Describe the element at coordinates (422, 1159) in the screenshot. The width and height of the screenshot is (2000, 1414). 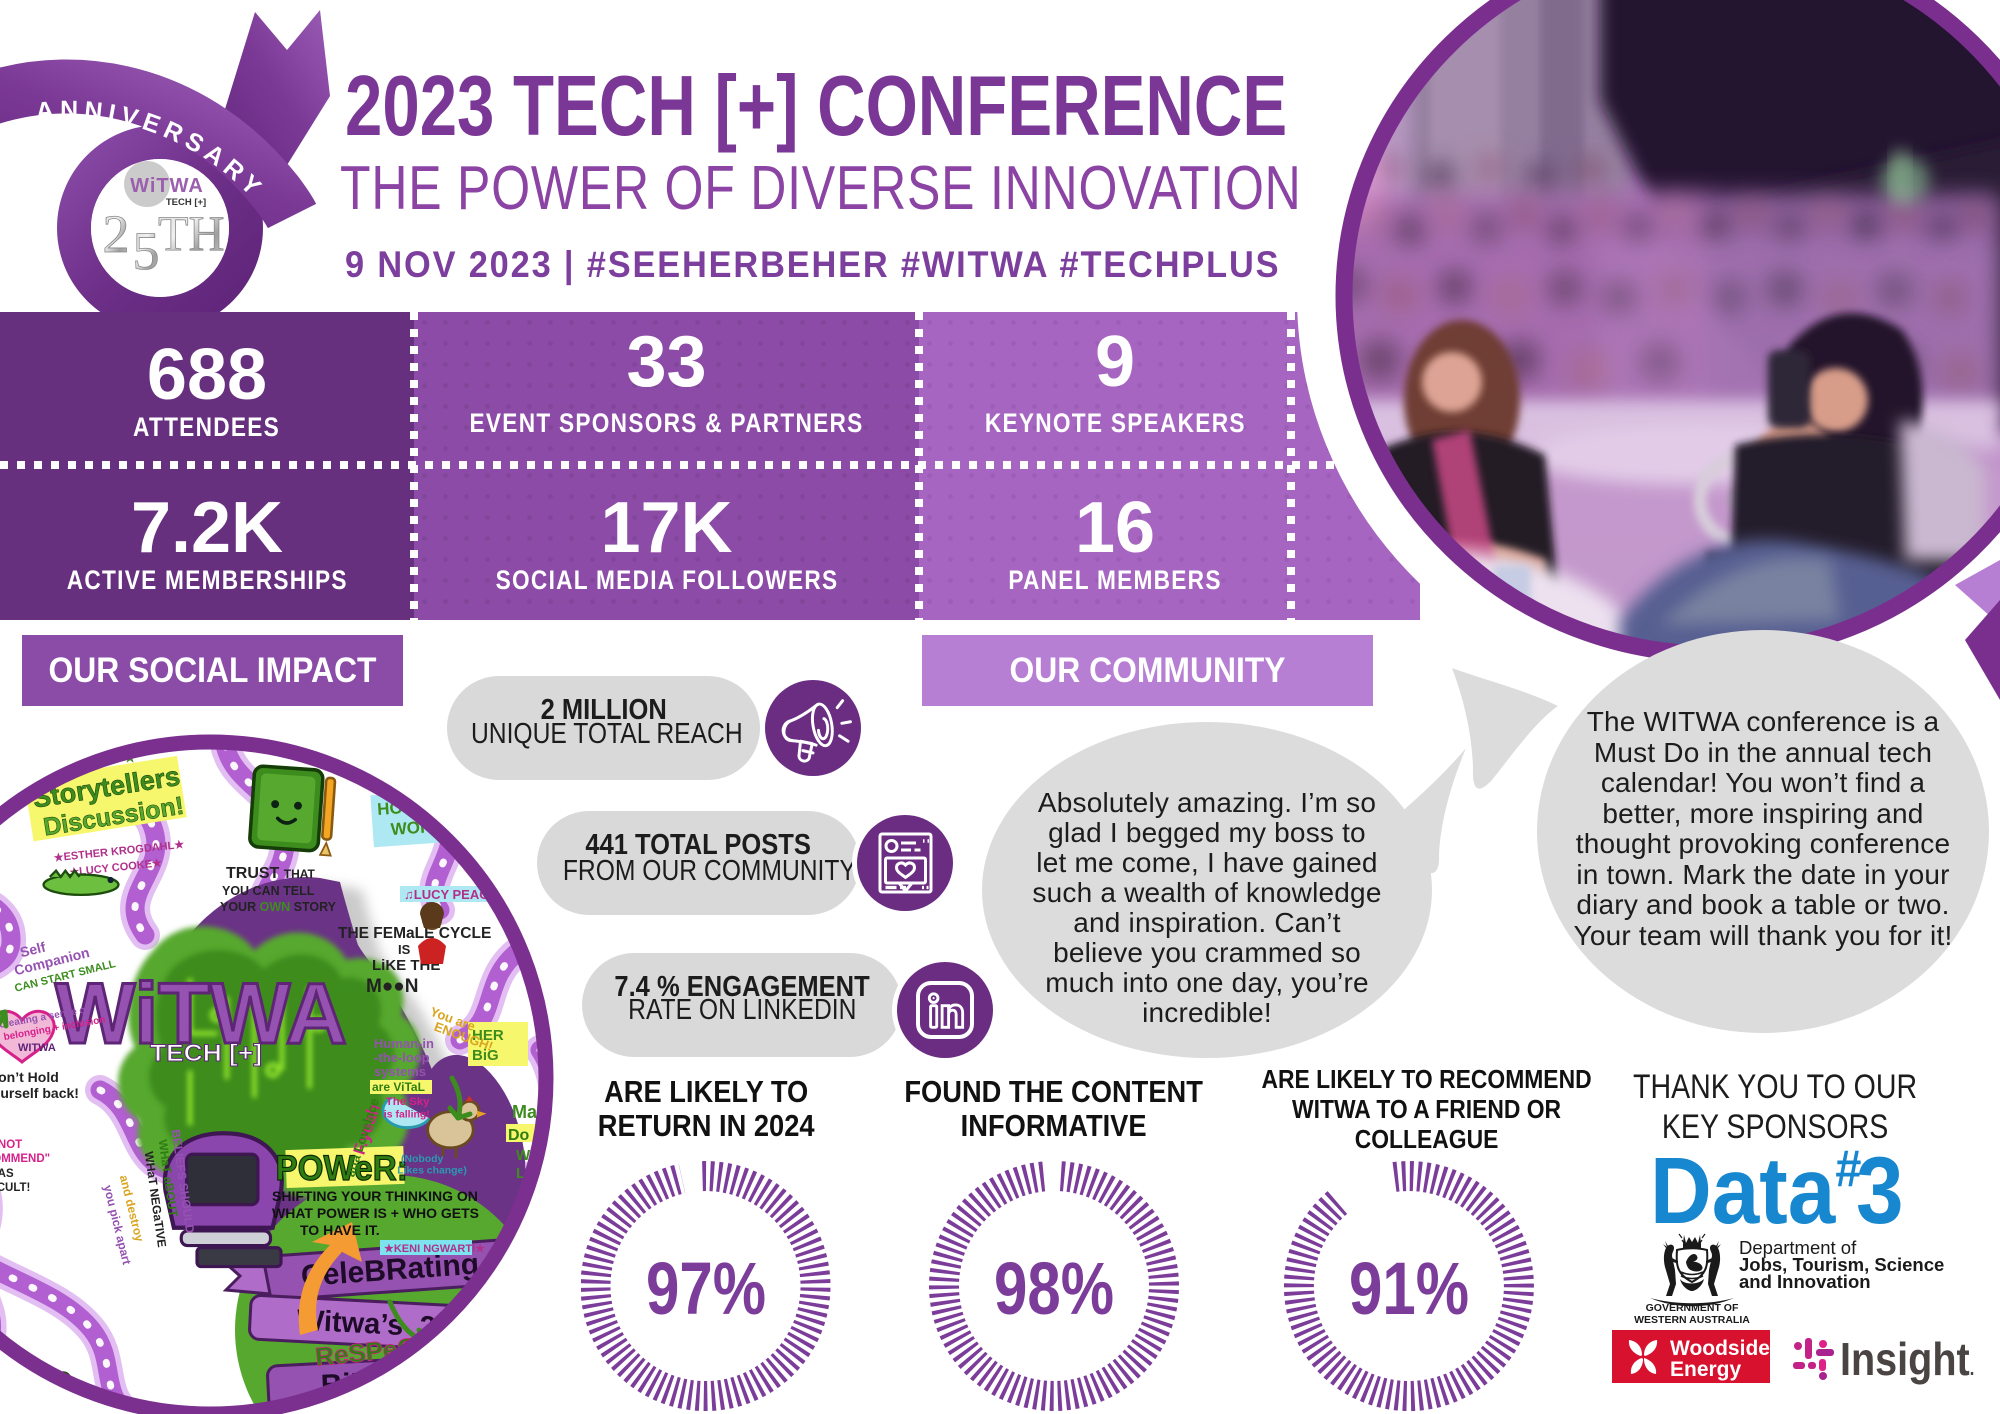
I see `svg-text: (Nobody` at that location.